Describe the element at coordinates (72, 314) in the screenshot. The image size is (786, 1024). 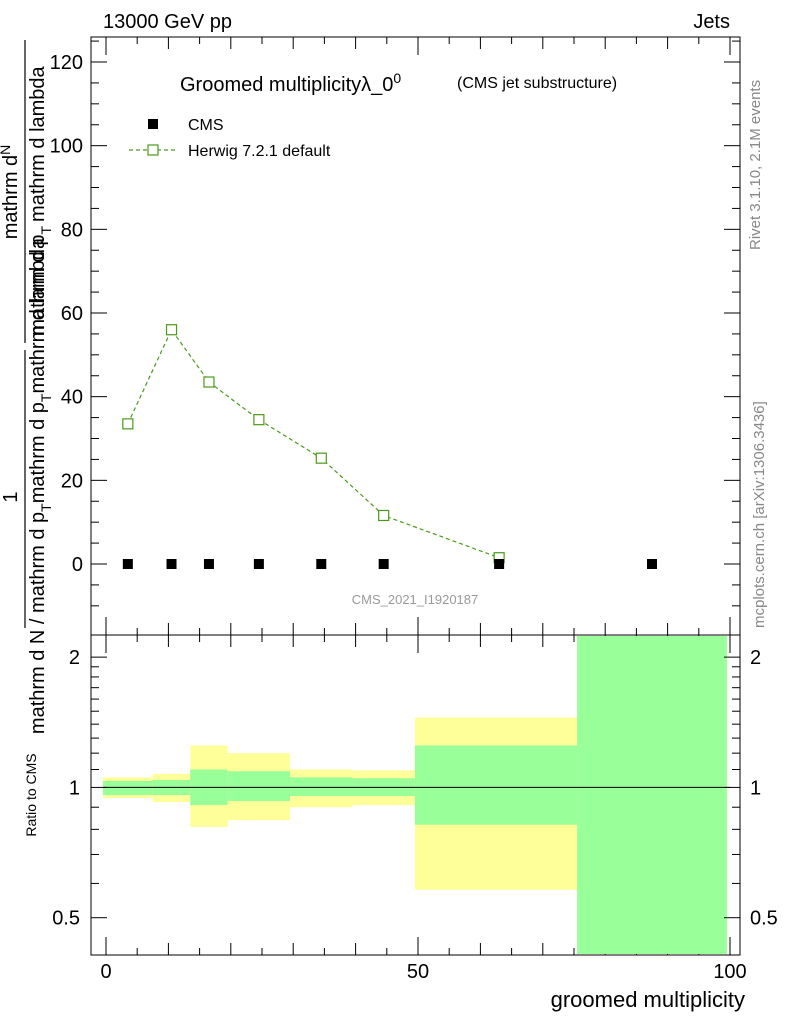
I see `y-tick-label: 60` at that location.